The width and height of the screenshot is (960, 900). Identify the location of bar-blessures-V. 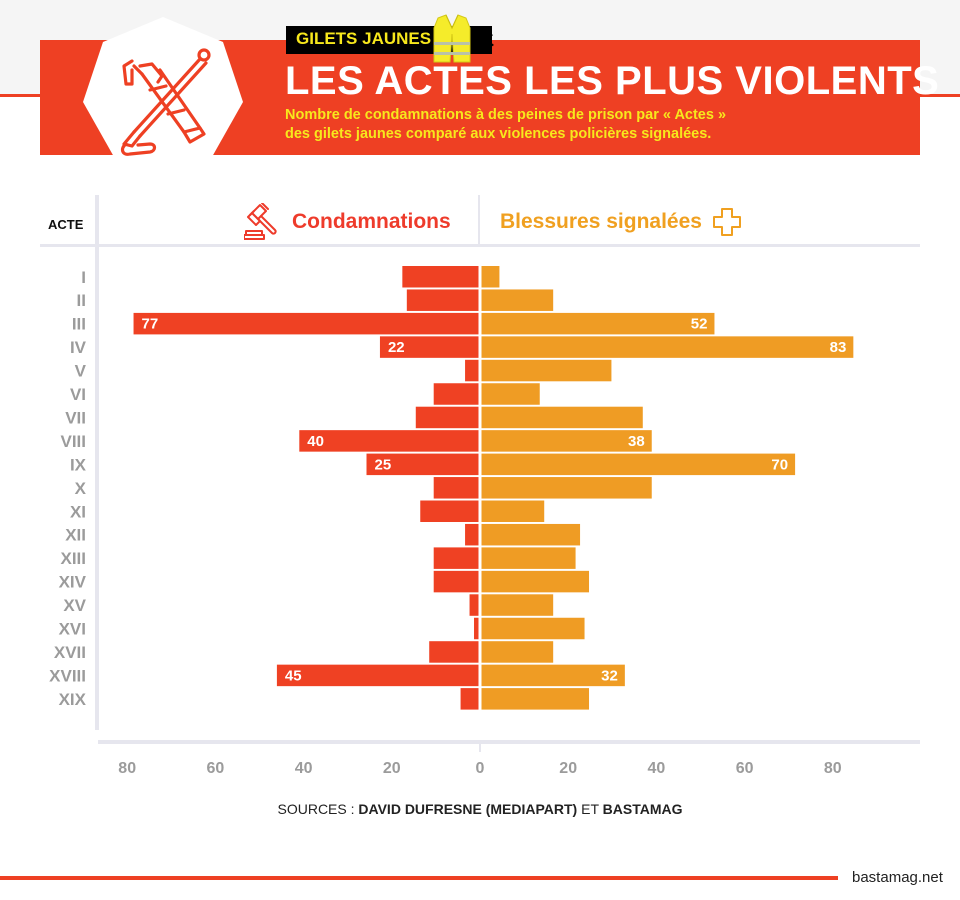
(546, 370).